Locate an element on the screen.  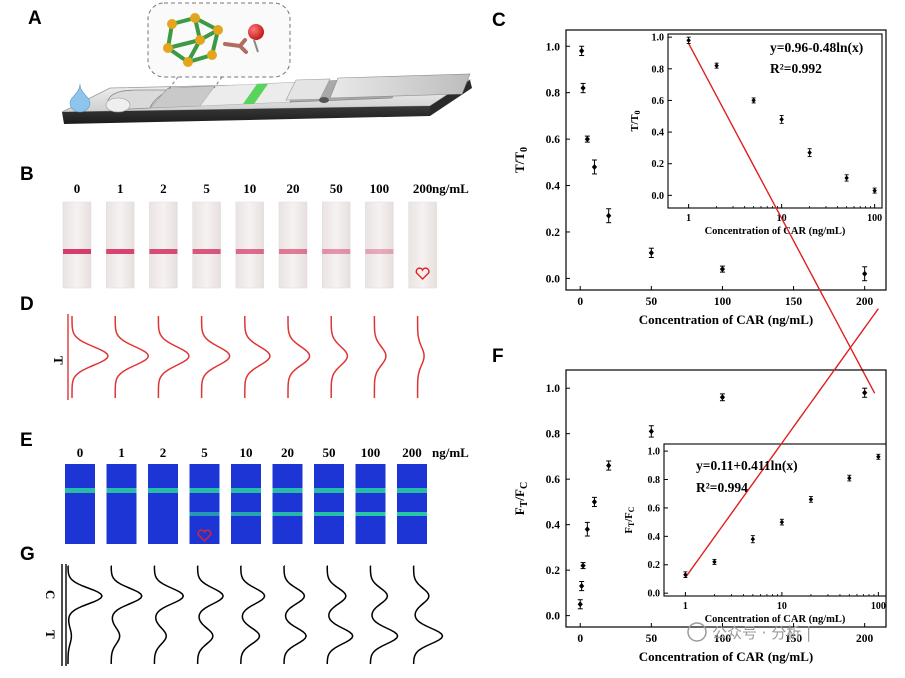
test-line-visible is located at coordinates (336, 251).